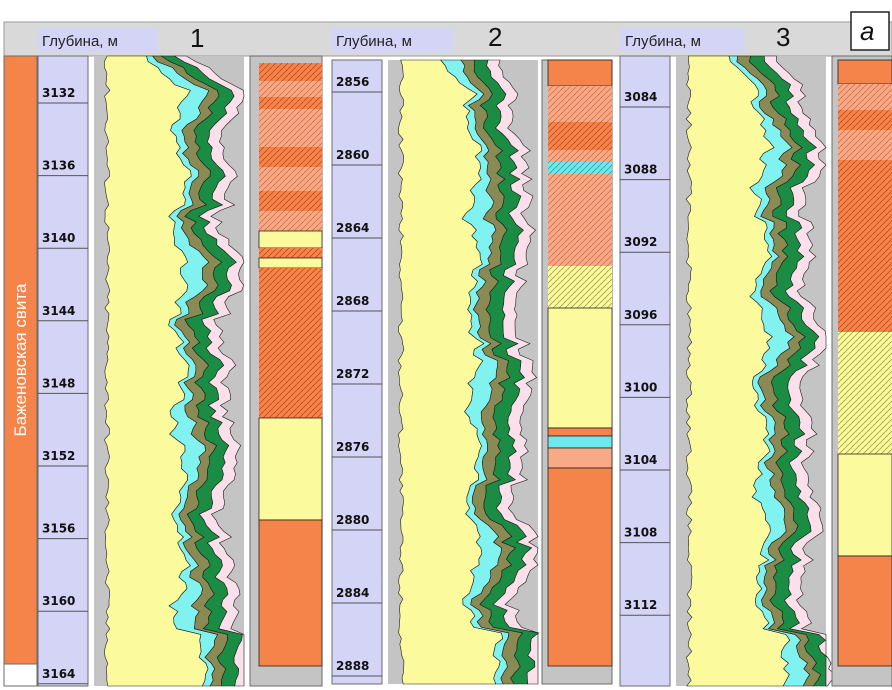  I want to click on formation-column-base, so click(20, 675).